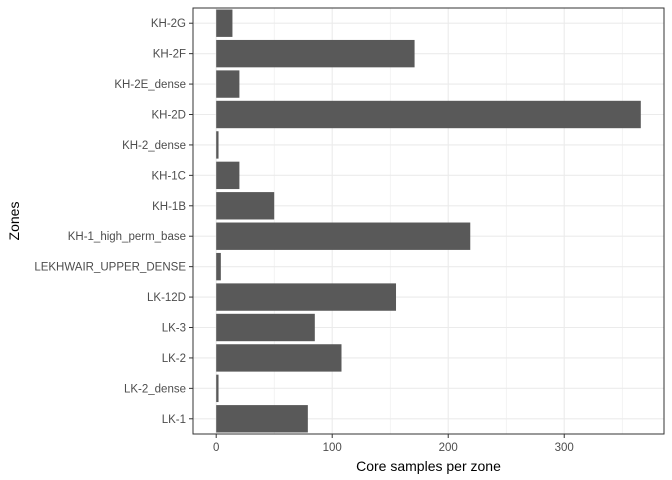 The image size is (672, 480). Describe the element at coordinates (110, 268) in the screenshot. I see `y-tick-label: LEKHWAIR_UPPER_DENSE` at that location.